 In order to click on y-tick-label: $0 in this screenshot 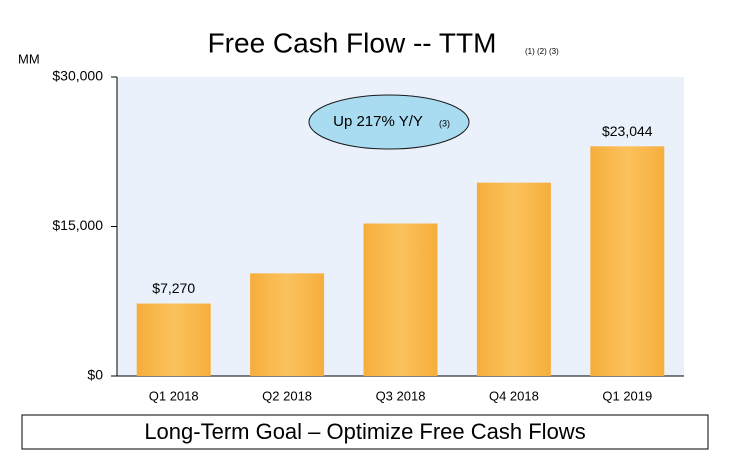, I will do `click(95, 375)`.